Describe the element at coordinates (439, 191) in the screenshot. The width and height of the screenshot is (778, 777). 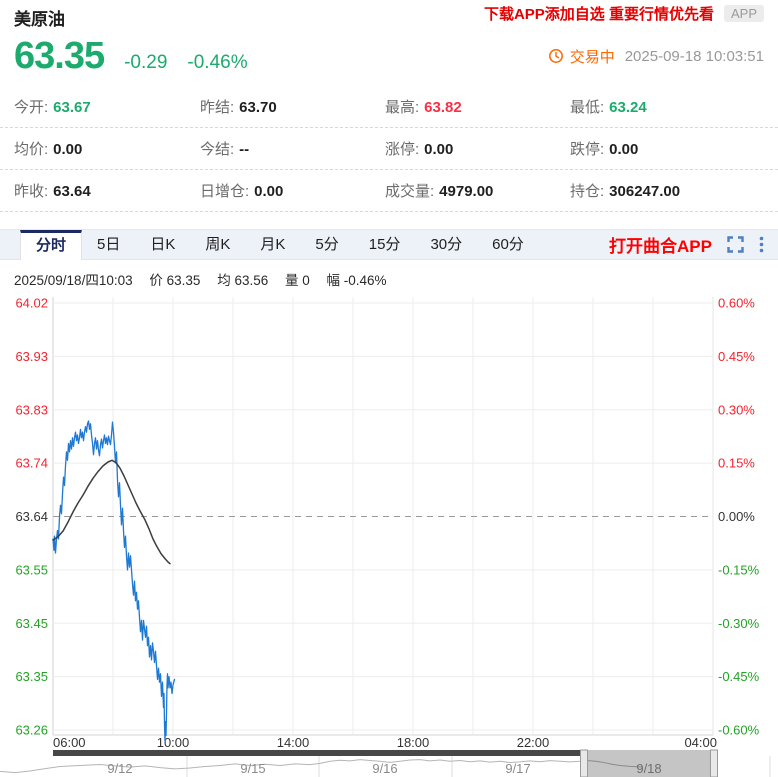
I see `stat-volume: 成交量: 4979.00` at that location.